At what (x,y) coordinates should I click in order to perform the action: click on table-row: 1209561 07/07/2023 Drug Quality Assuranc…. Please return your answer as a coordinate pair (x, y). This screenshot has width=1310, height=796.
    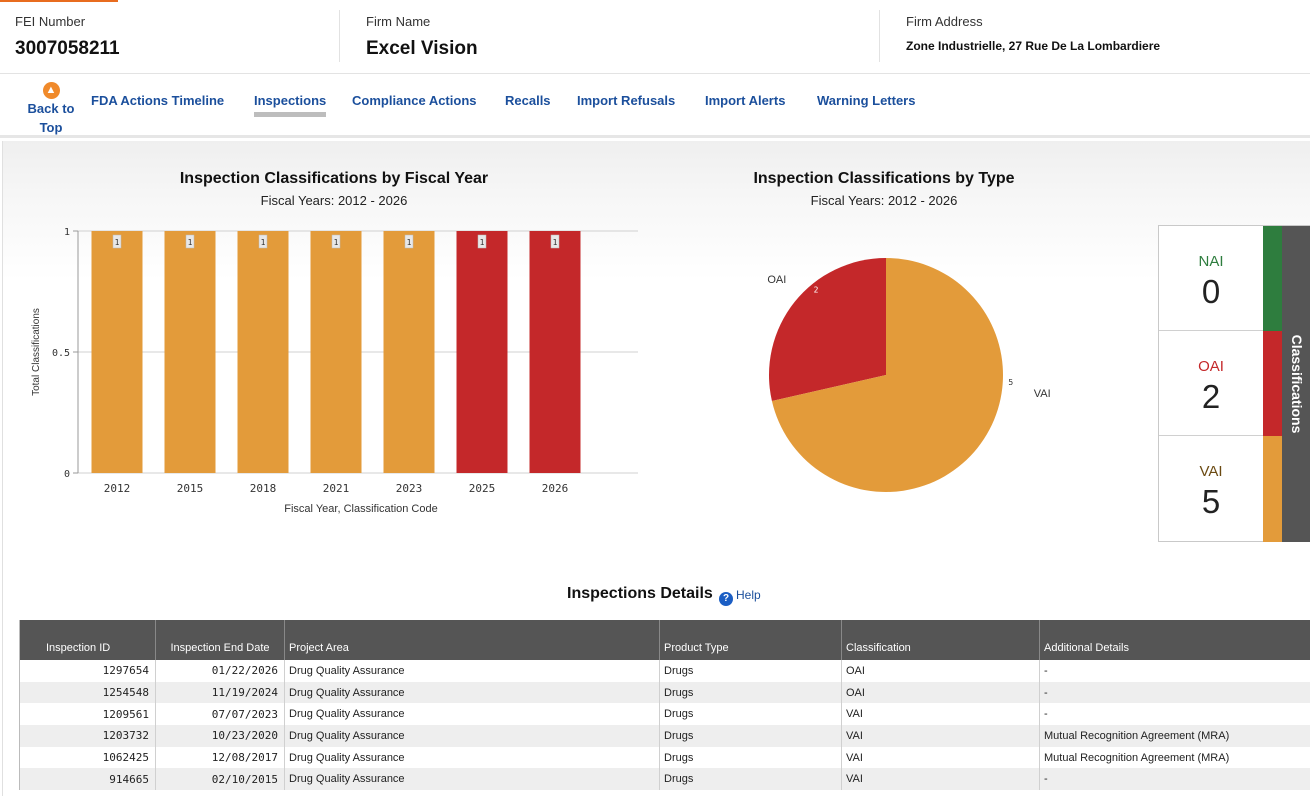
    Looking at the image, I should click on (664, 714).